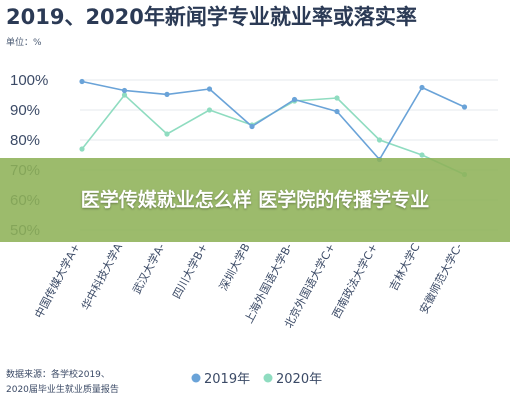 Image resolution: width=510 pixels, height=400 pixels. Describe the element at coordinates (24, 42) in the screenshot. I see `unit-label: 单位：%` at that location.